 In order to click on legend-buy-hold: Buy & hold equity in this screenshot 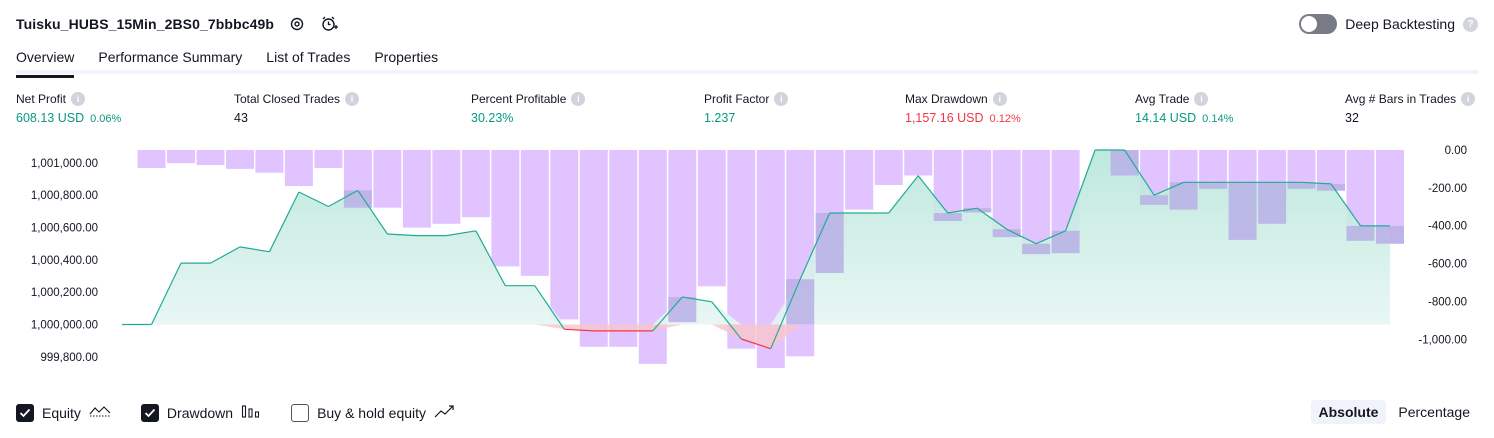, I will do `click(374, 412)`.